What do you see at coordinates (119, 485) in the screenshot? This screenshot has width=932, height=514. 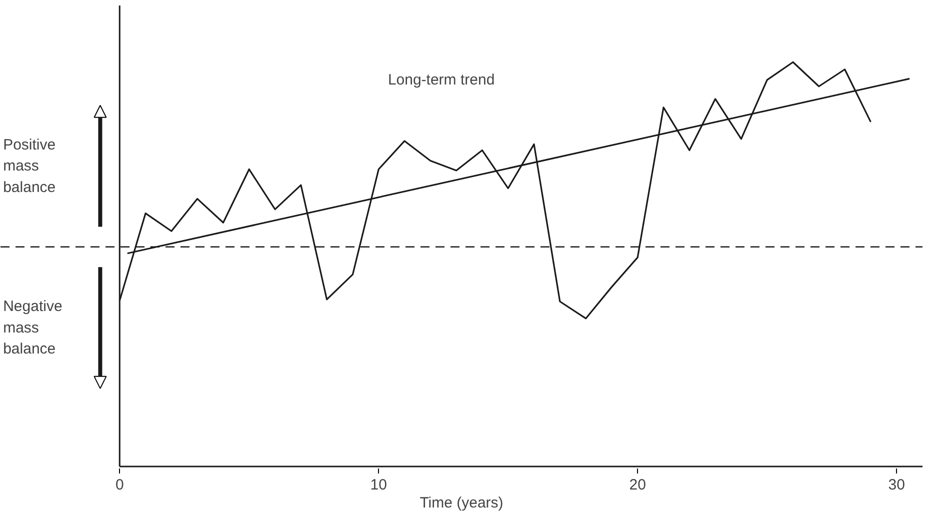 I see `x-tick-label: 0` at bounding box center [119, 485].